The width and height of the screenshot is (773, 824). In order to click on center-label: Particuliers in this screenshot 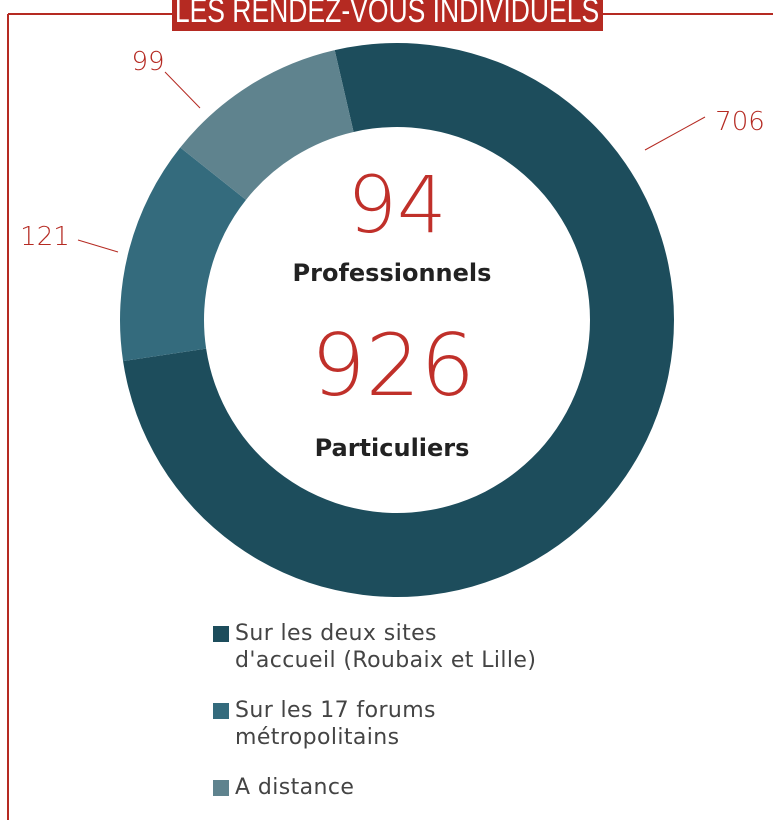, I will do `click(392, 448)`.